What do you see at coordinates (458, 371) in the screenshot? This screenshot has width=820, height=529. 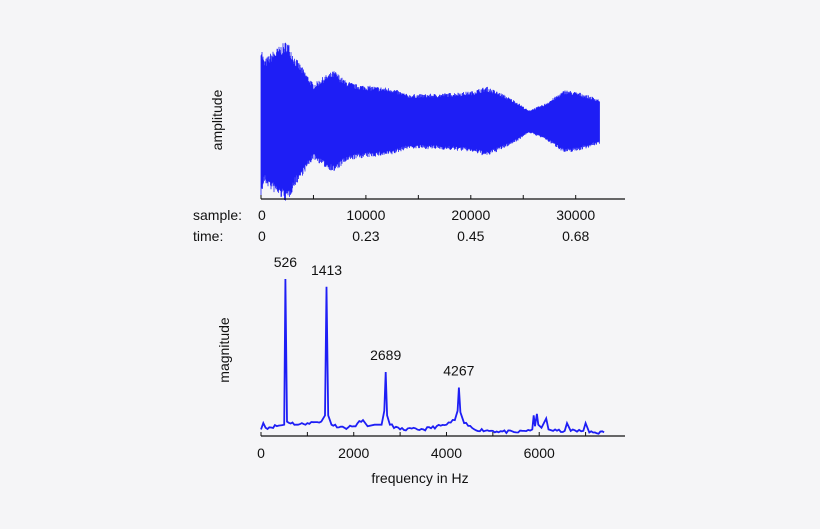 I see `peak-label: 4267` at bounding box center [458, 371].